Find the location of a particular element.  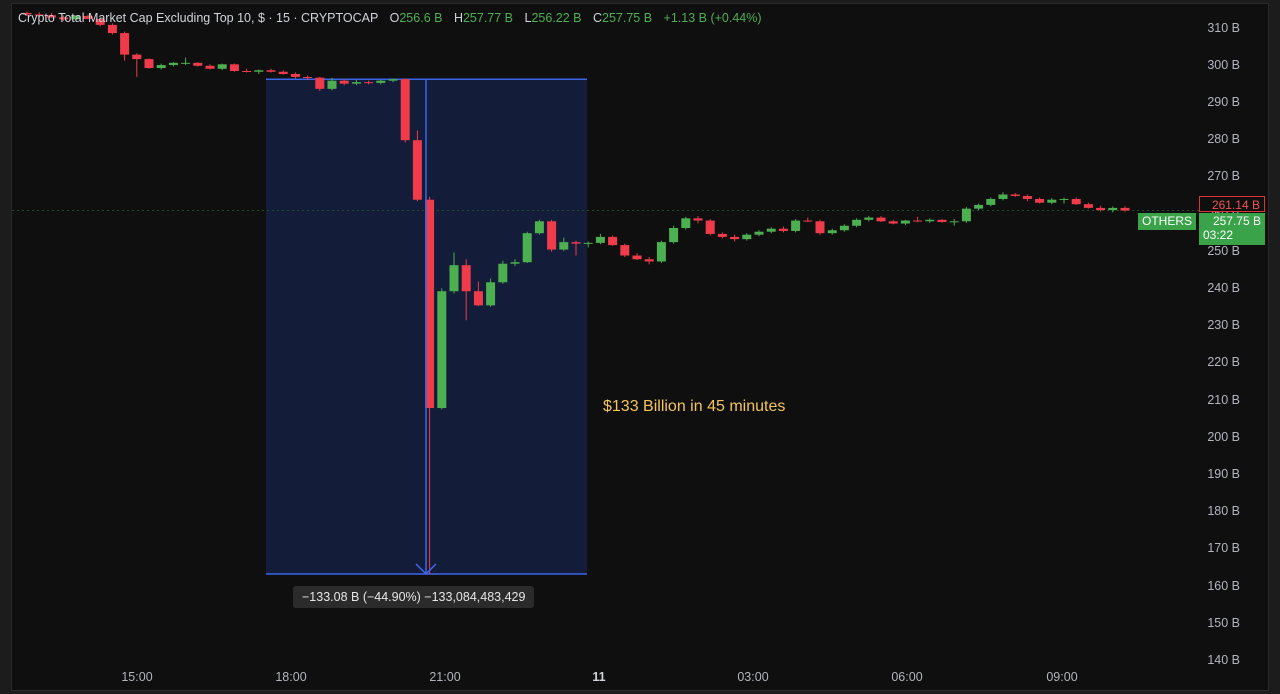

y-tick-label: 270 B is located at coordinates (1223, 176).